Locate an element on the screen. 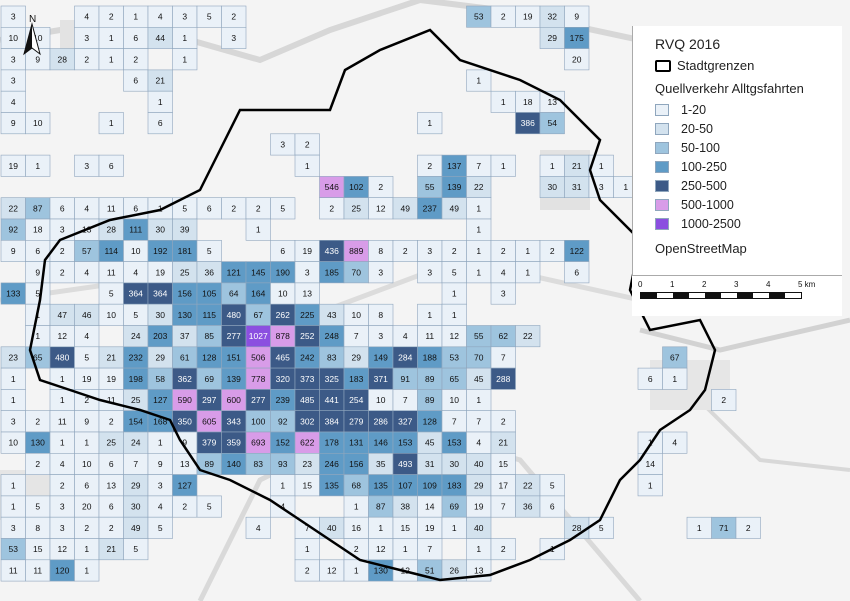 The height and width of the screenshot is (601, 850). grid-cell: 11 is located at coordinates (62, 421).